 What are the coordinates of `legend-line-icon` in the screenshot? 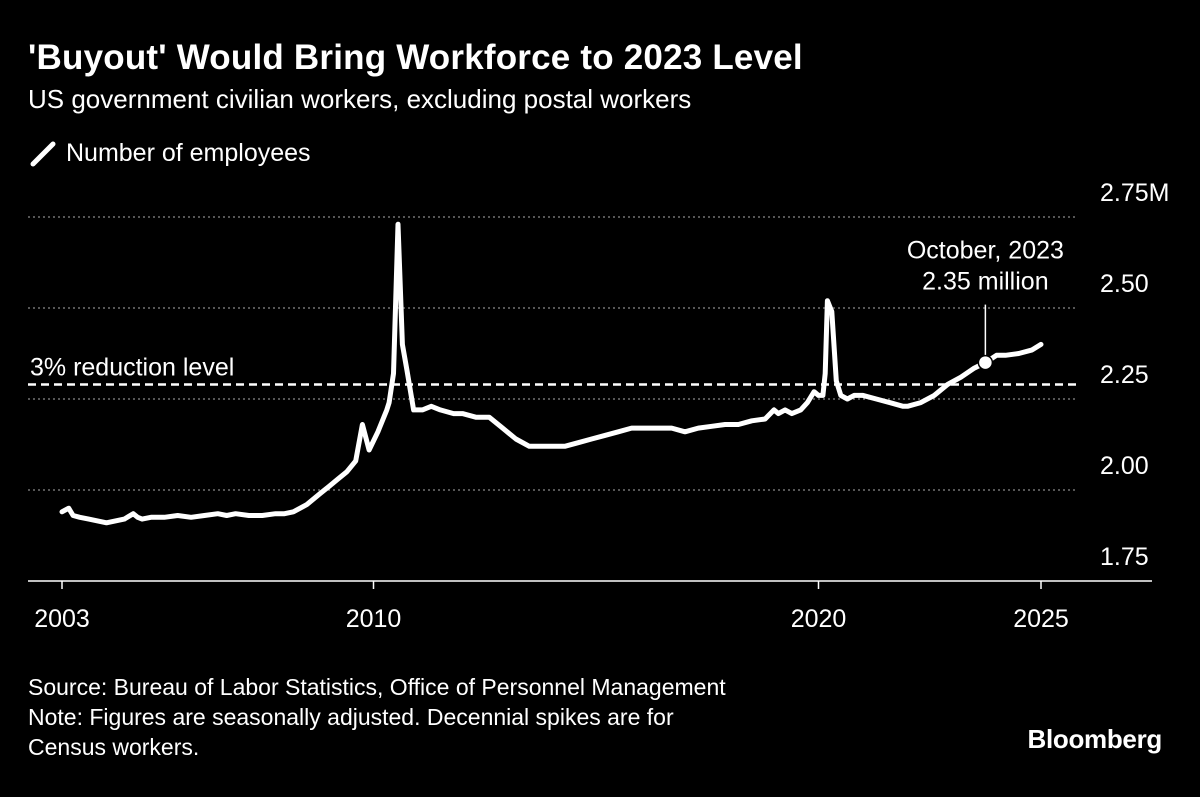 It's located at (43, 153).